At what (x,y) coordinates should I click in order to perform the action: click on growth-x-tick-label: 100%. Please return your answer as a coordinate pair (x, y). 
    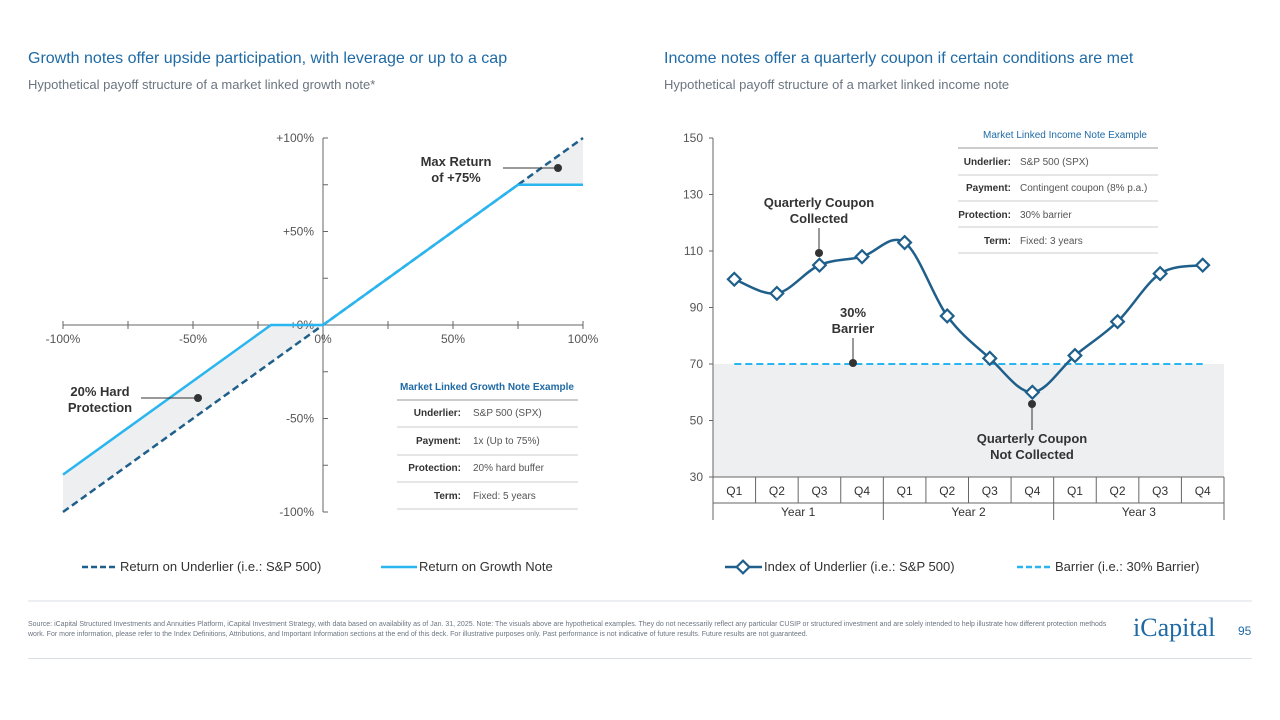
    Looking at the image, I should click on (583, 339).